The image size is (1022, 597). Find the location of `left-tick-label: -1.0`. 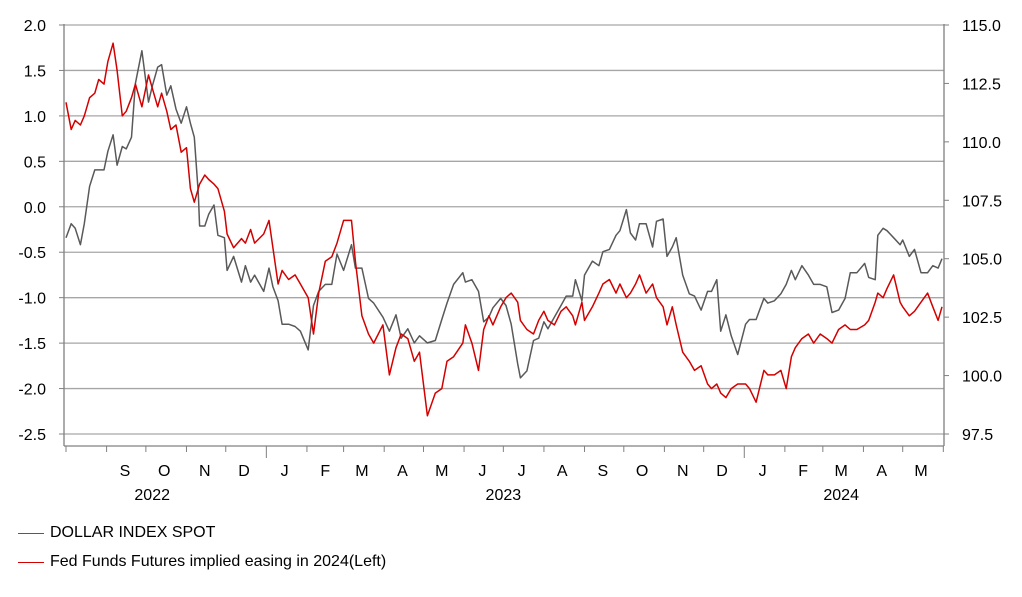

left-tick-label: -1.0 is located at coordinates (32, 299).